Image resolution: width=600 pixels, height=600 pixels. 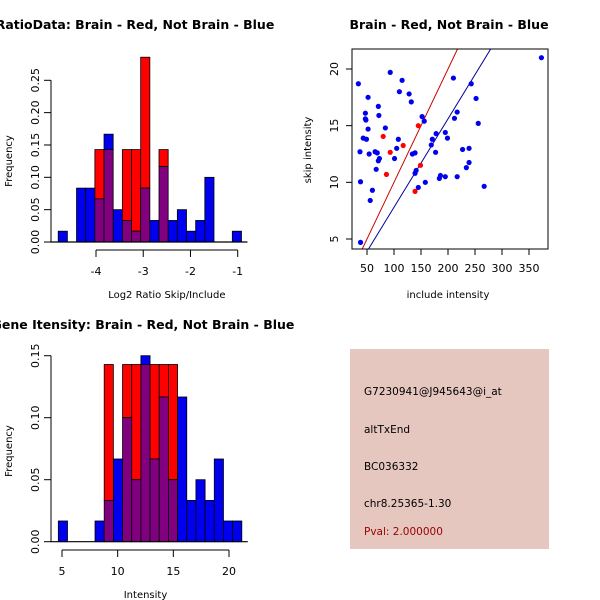 I want to click on event-type-text: altTxEnd, so click(x=387, y=430).